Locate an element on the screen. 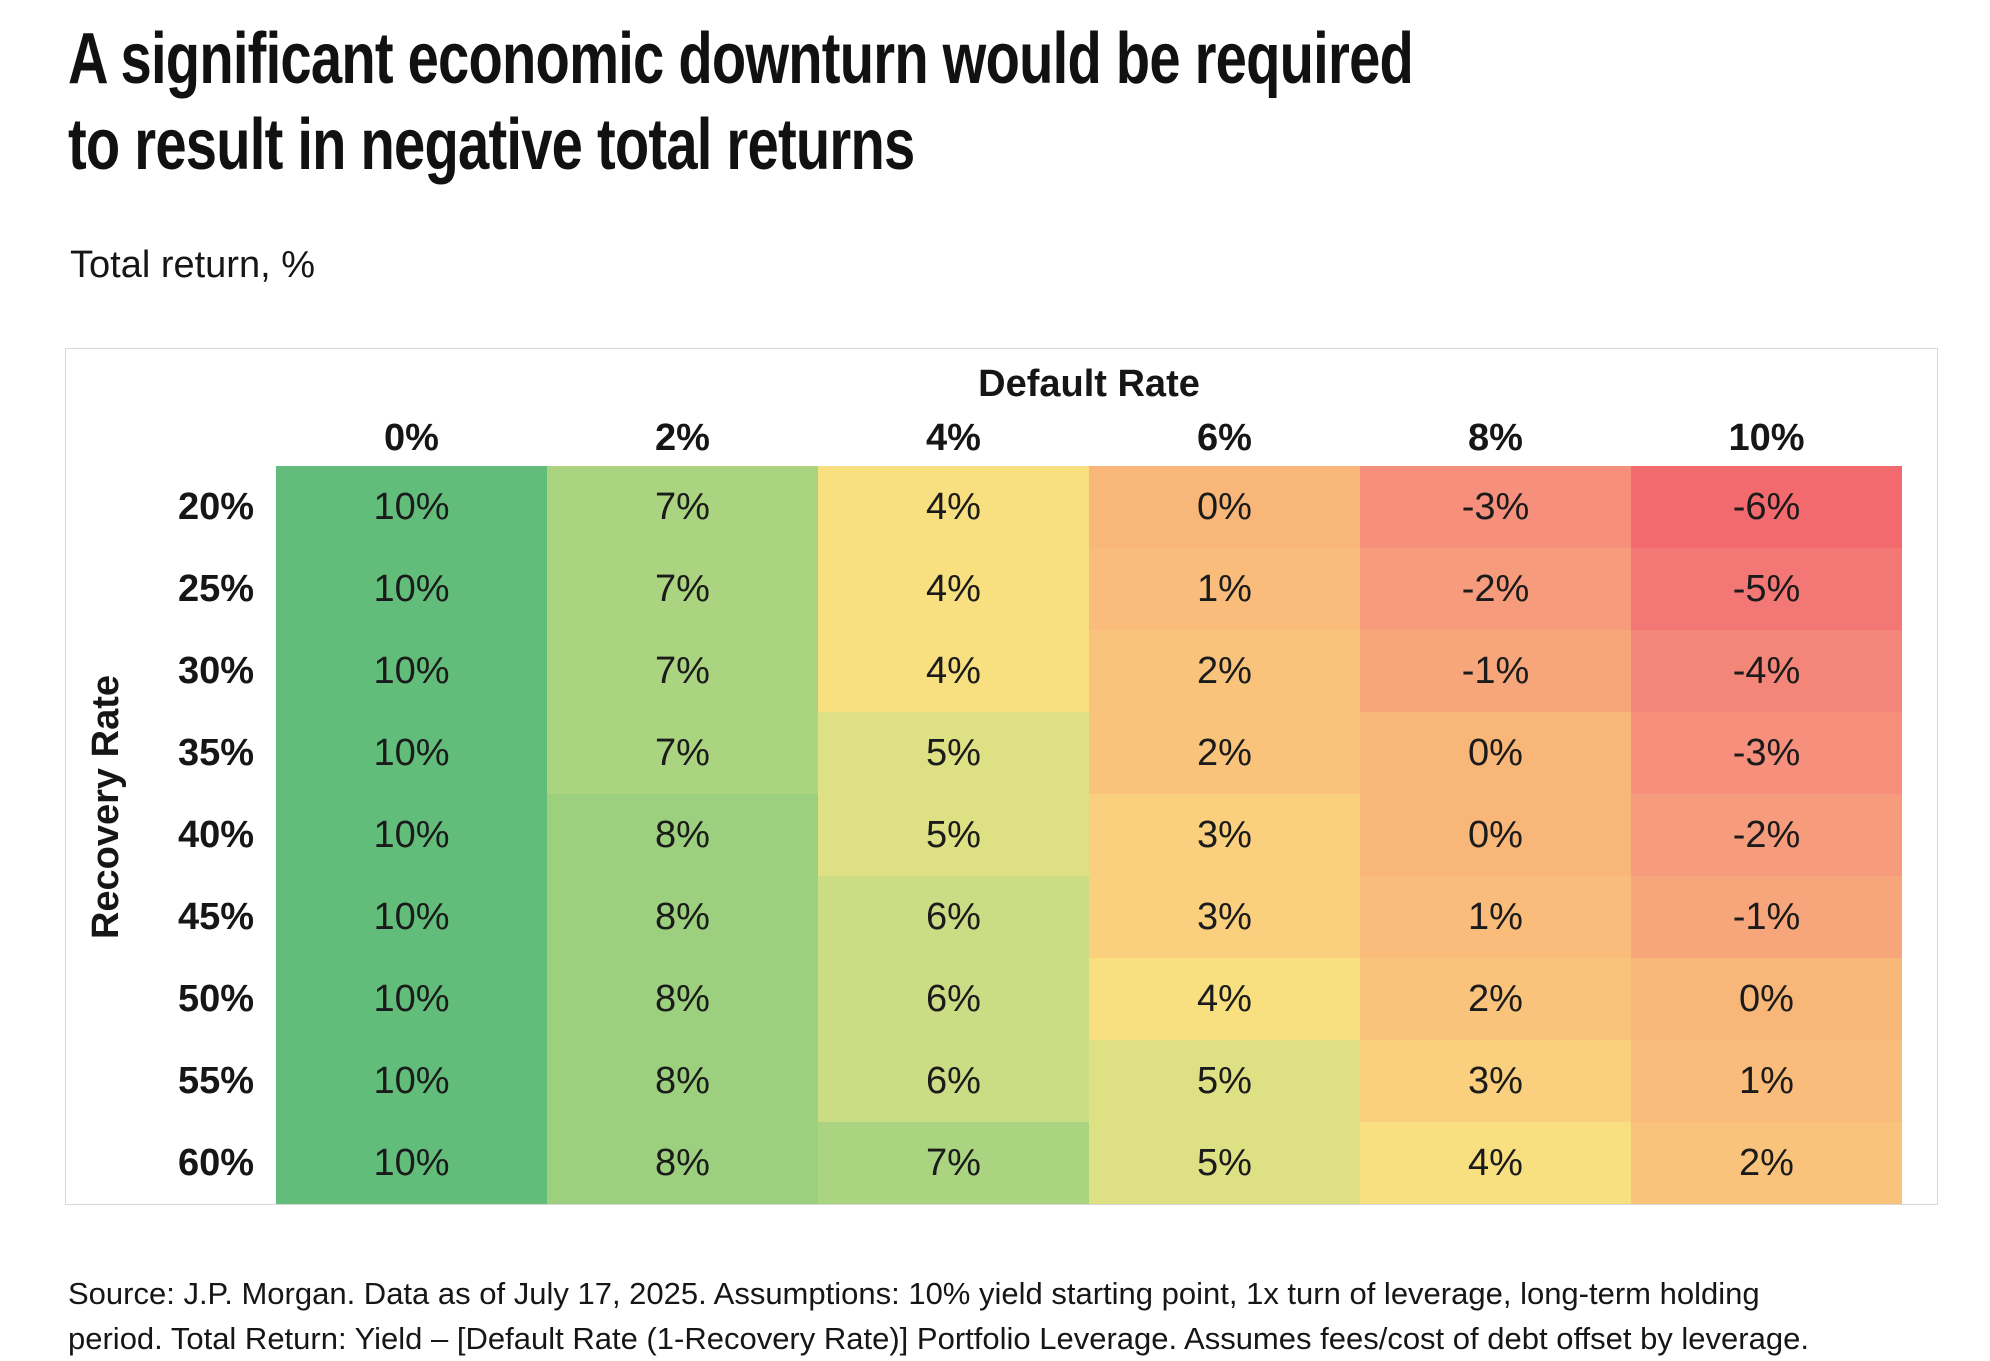 The image size is (1990, 1361). x-axis-title: Default Rate is located at coordinates (1089, 384).